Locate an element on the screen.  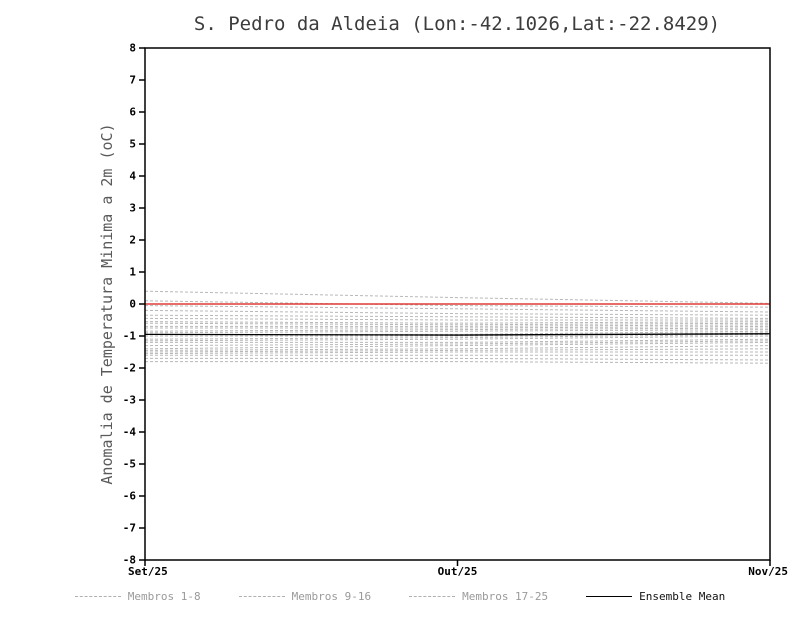
y-tick-label: 0 is located at coordinates (132, 304).